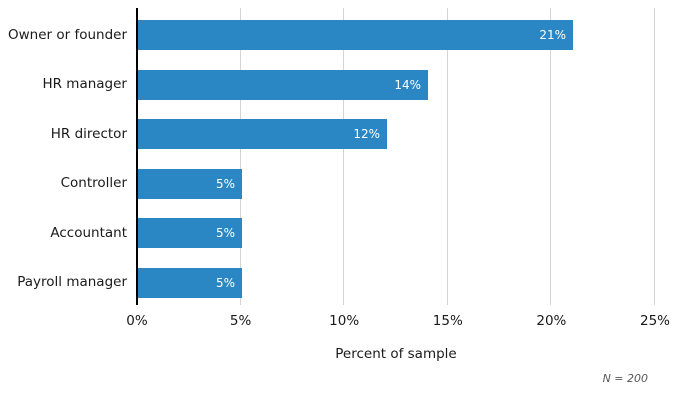 The width and height of the screenshot is (675, 405). I want to click on category-label: HR director, so click(88, 133).